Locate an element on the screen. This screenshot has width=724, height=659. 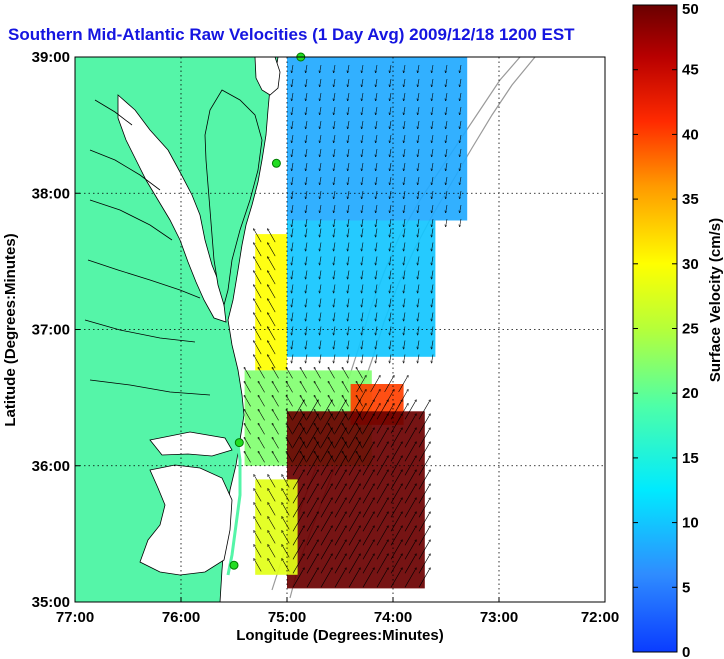
colorbar-tick-label: 15 is located at coordinates (690, 458).